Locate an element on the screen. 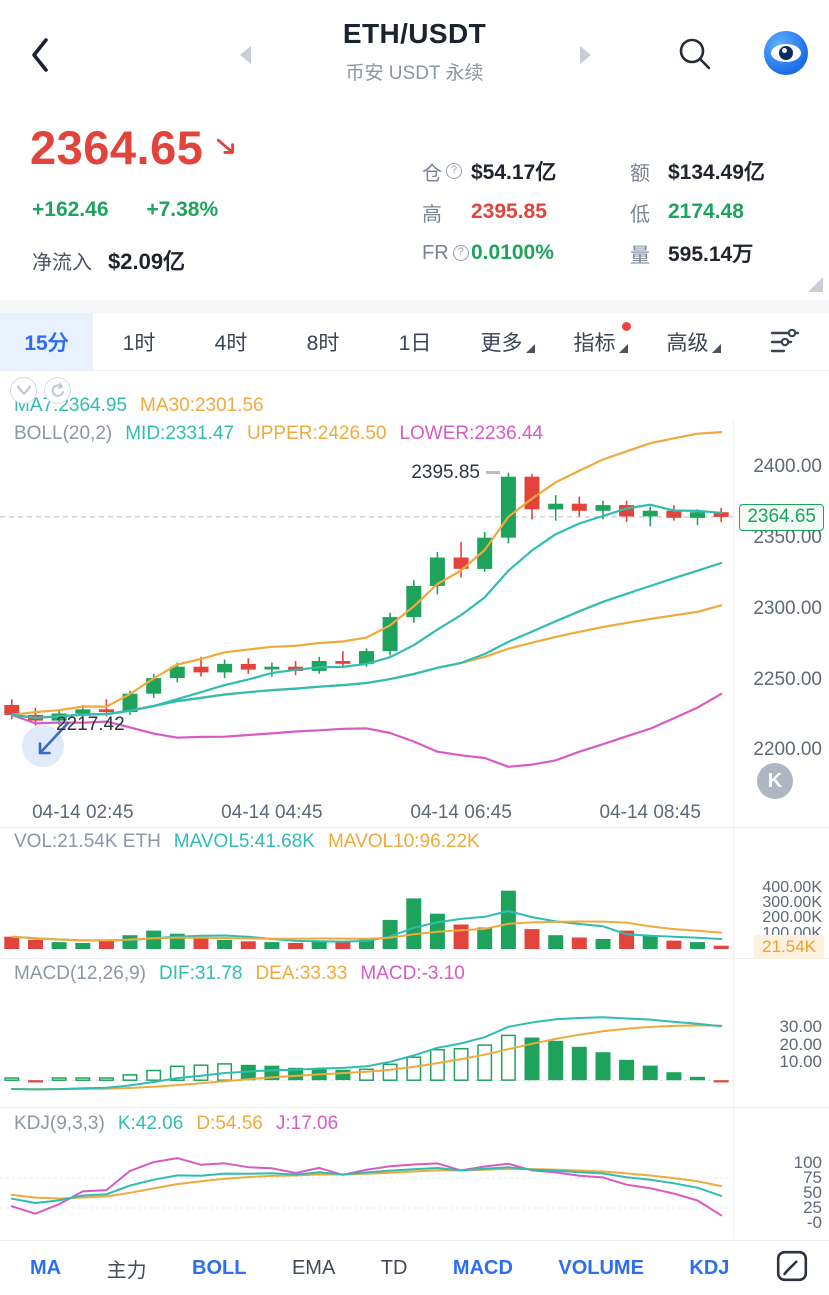  marker-dash is located at coordinates (493, 473).